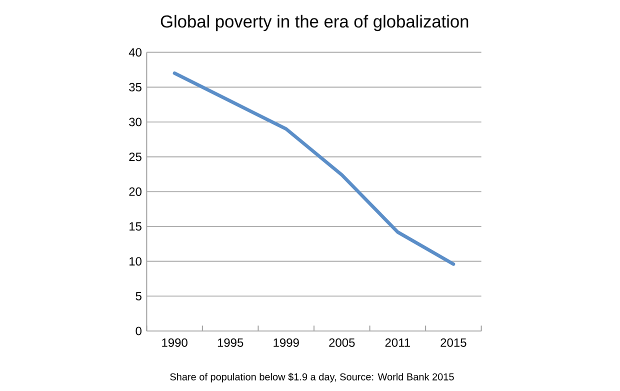 This screenshot has width=620, height=391. What do you see at coordinates (135, 191) in the screenshot?
I see `y-tick-label: 20` at bounding box center [135, 191].